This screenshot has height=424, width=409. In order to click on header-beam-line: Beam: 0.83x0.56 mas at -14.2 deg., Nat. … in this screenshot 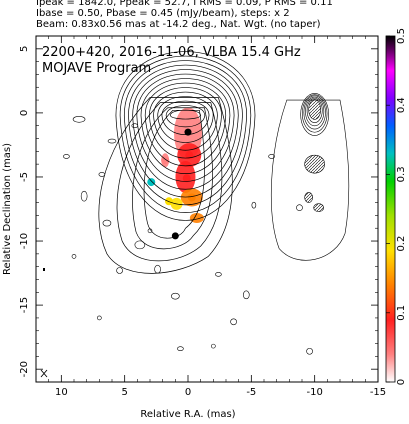, I will do `click(178, 24)`.